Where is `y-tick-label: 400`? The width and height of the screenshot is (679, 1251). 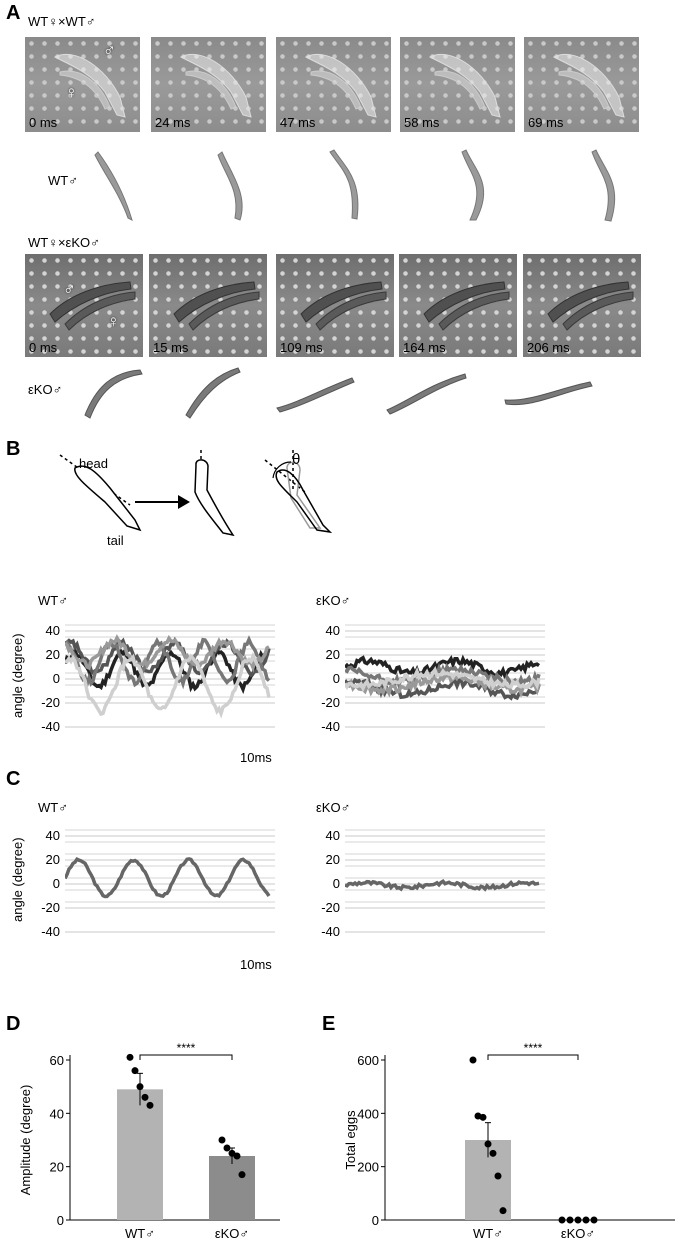
y-tick-label: 400 is located at coordinates (368, 1113).